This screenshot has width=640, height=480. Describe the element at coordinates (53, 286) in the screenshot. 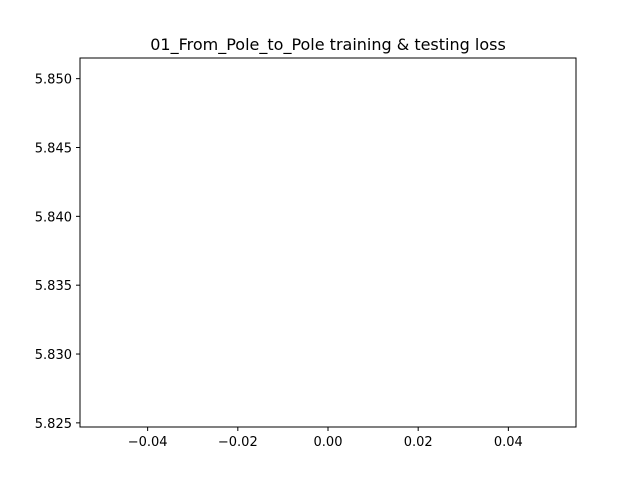

I see `y-tick-label: 5.835` at that location.